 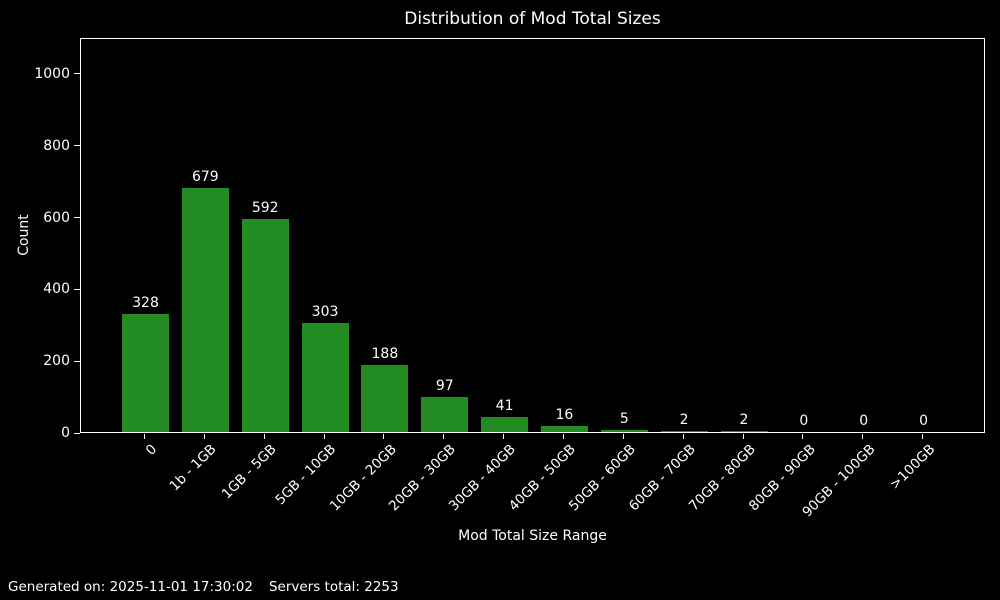 What do you see at coordinates (65, 433) in the screenshot?
I see `y-tick-label: 0` at bounding box center [65, 433].